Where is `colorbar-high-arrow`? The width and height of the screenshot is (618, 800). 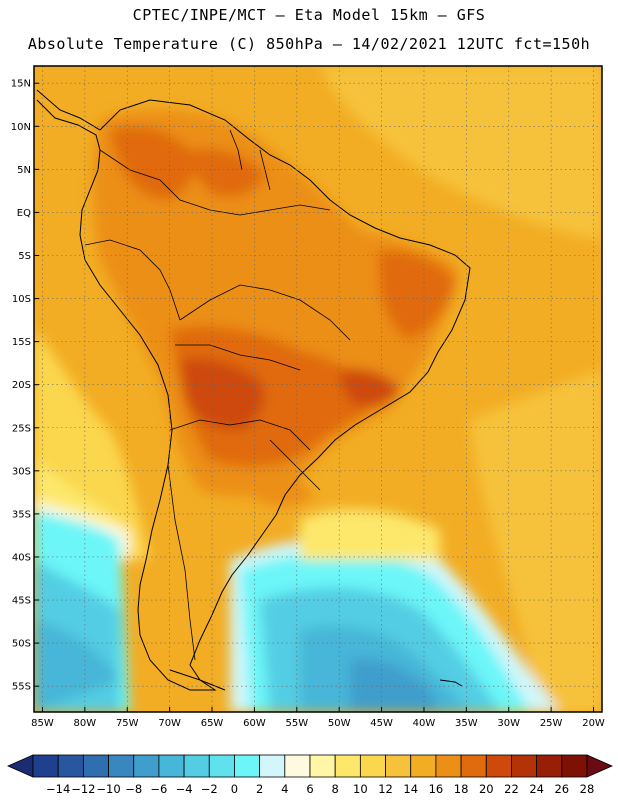 colorbar-high-arrow is located at coordinates (599, 766).